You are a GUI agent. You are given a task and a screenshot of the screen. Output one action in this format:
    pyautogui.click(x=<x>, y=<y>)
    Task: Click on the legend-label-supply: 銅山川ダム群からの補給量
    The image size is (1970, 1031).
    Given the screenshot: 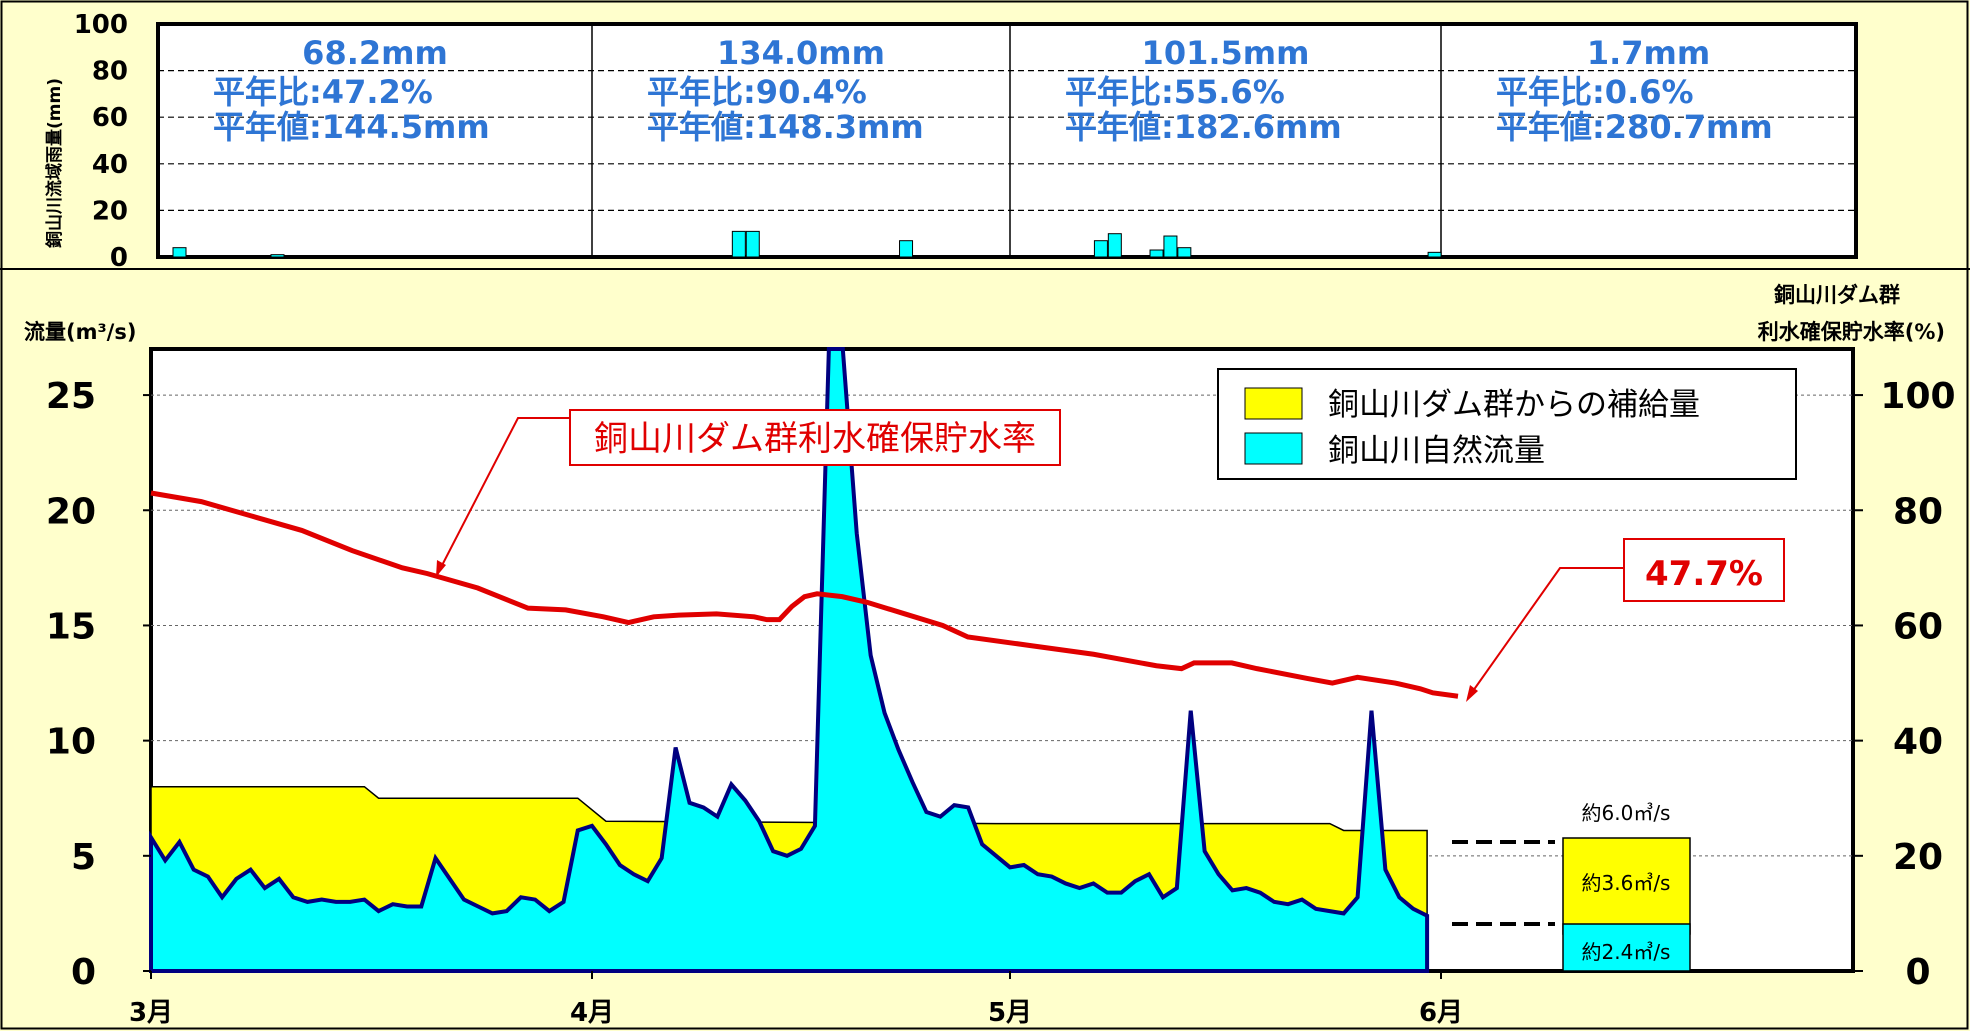 What is the action you would take?
    pyautogui.click(x=1514, y=405)
    